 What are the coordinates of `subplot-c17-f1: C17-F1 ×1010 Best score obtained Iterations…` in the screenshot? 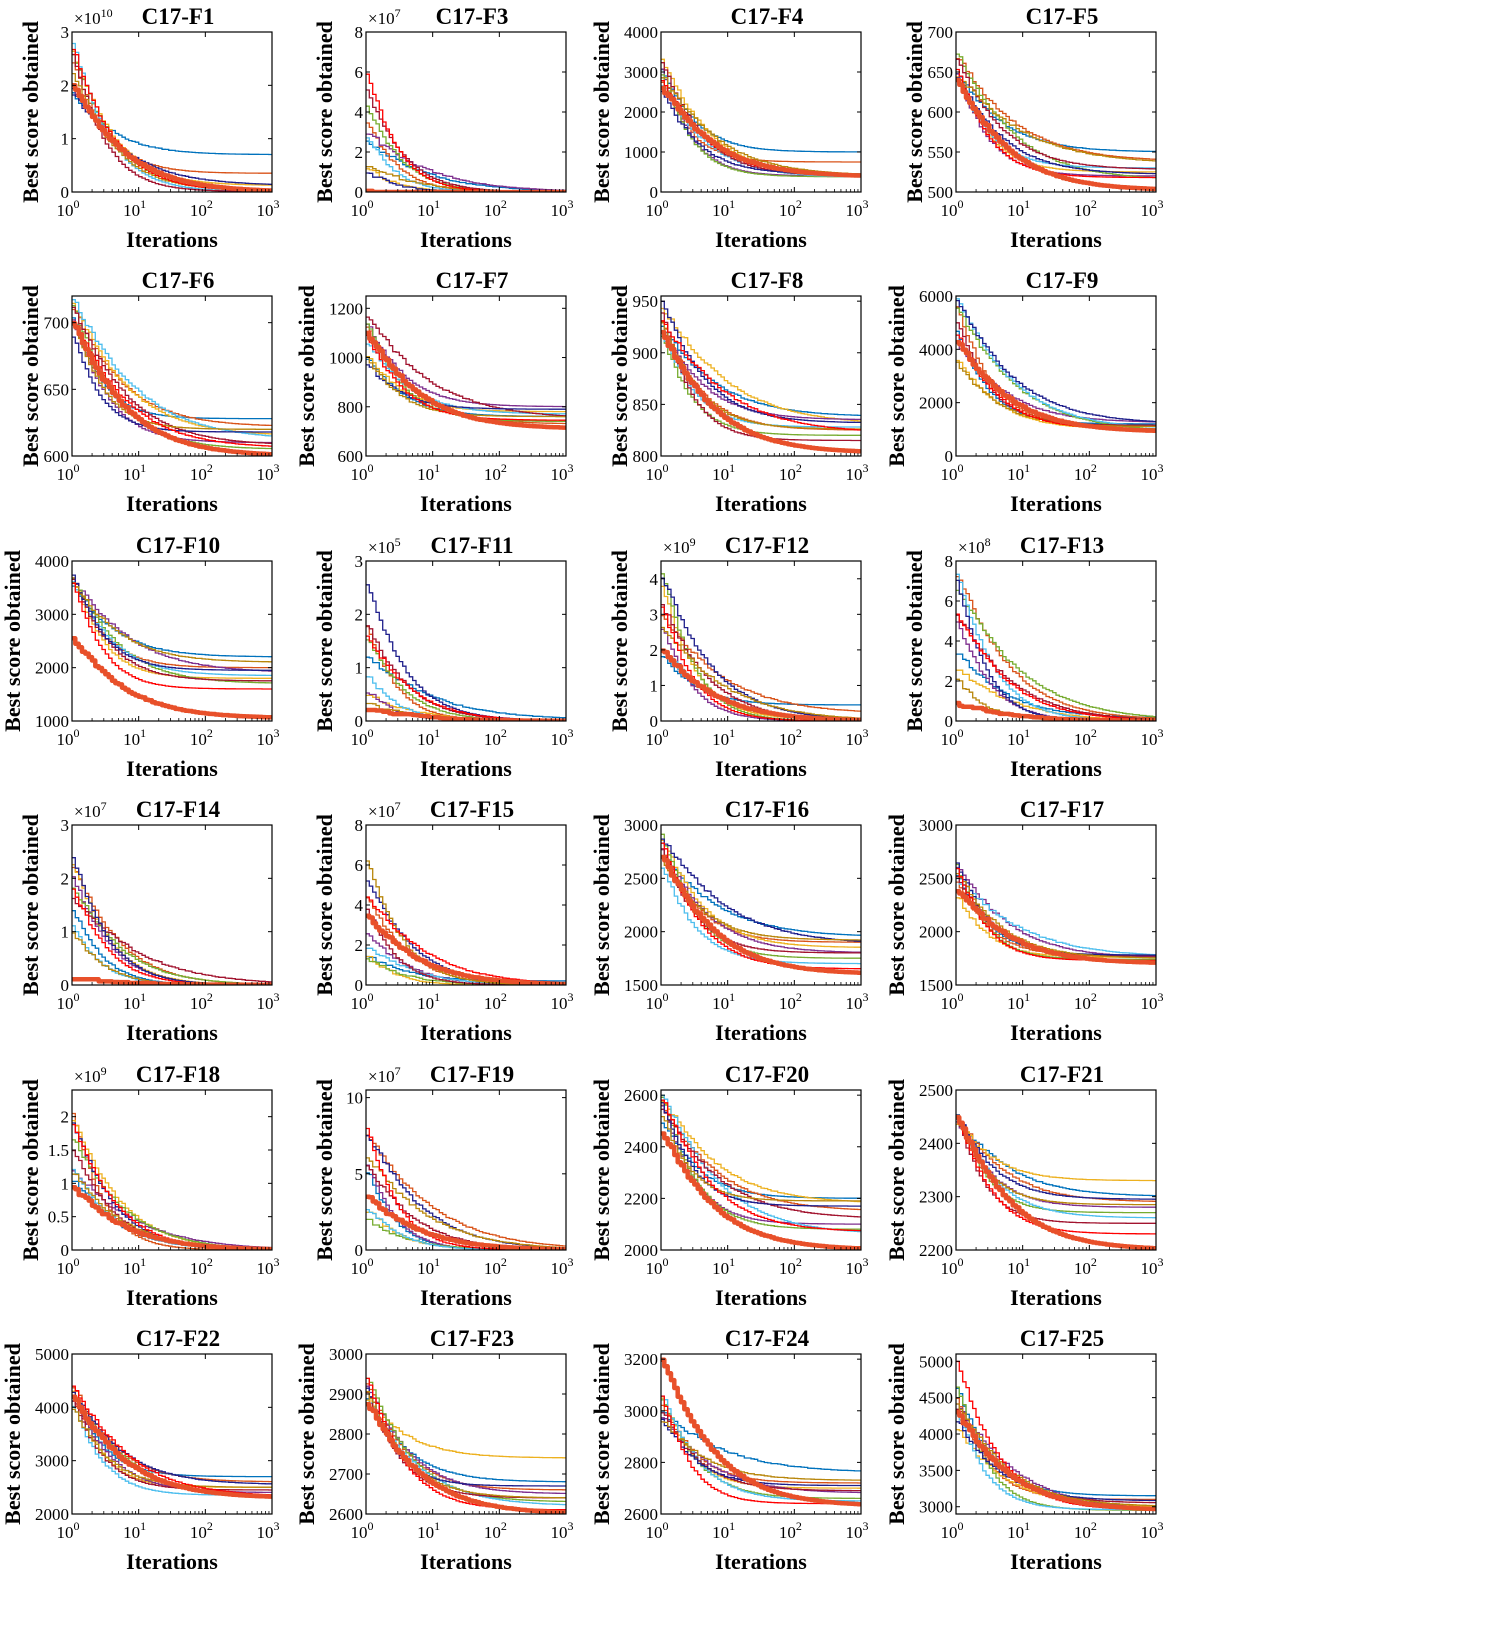 It's located at (149, 128).